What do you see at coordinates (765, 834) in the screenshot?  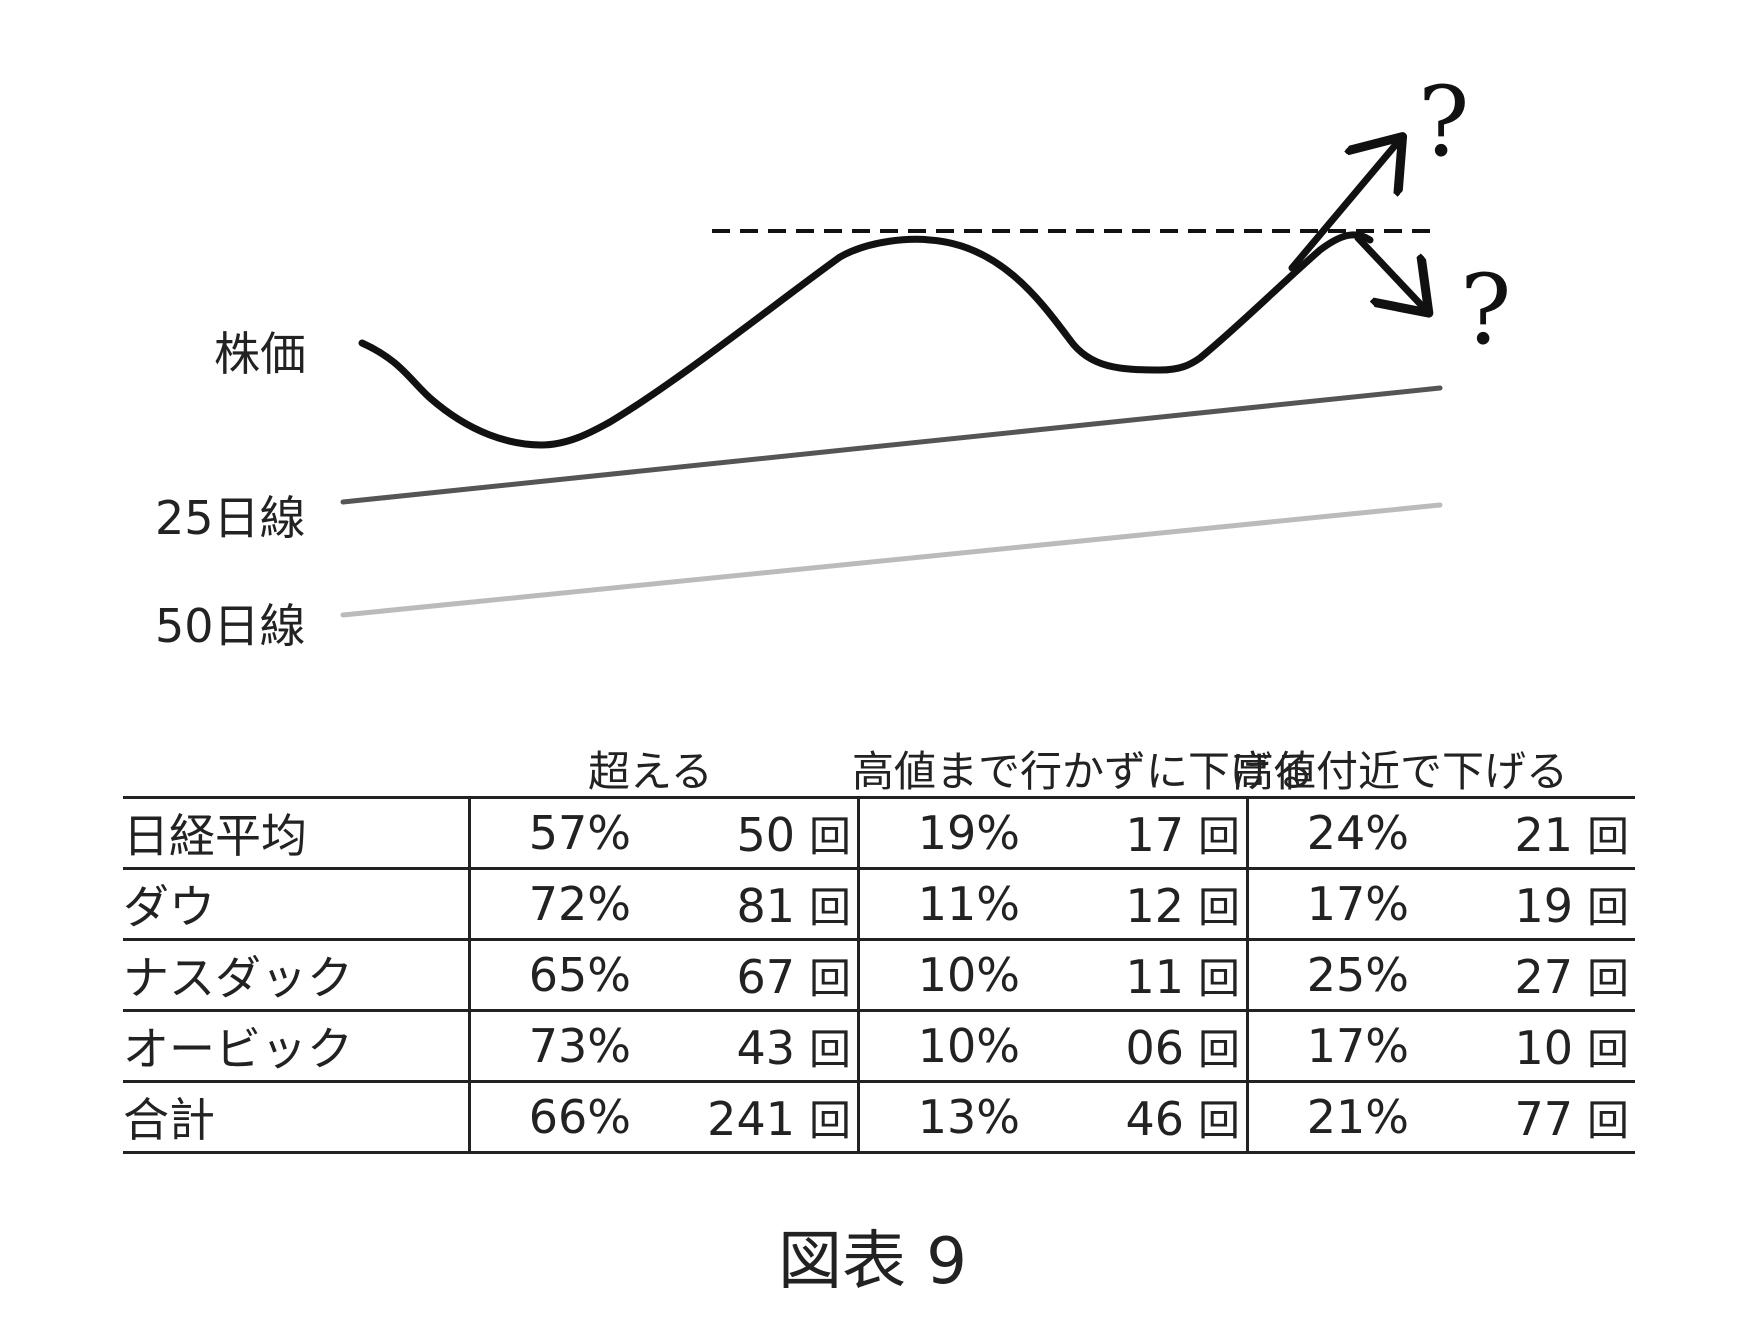 I see `count-value: 50` at bounding box center [765, 834].